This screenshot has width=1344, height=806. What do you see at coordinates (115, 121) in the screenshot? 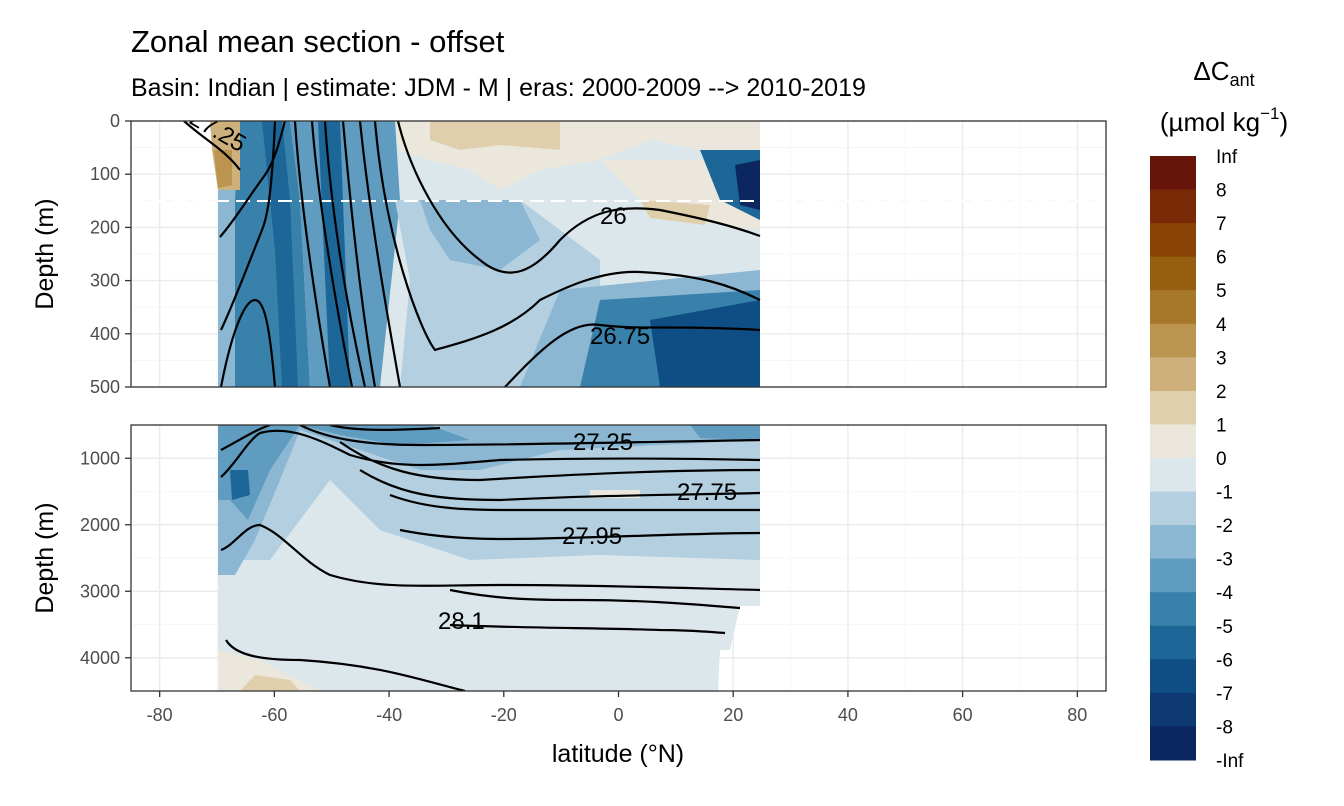
I see `y-tick-label: 0` at bounding box center [115, 121].